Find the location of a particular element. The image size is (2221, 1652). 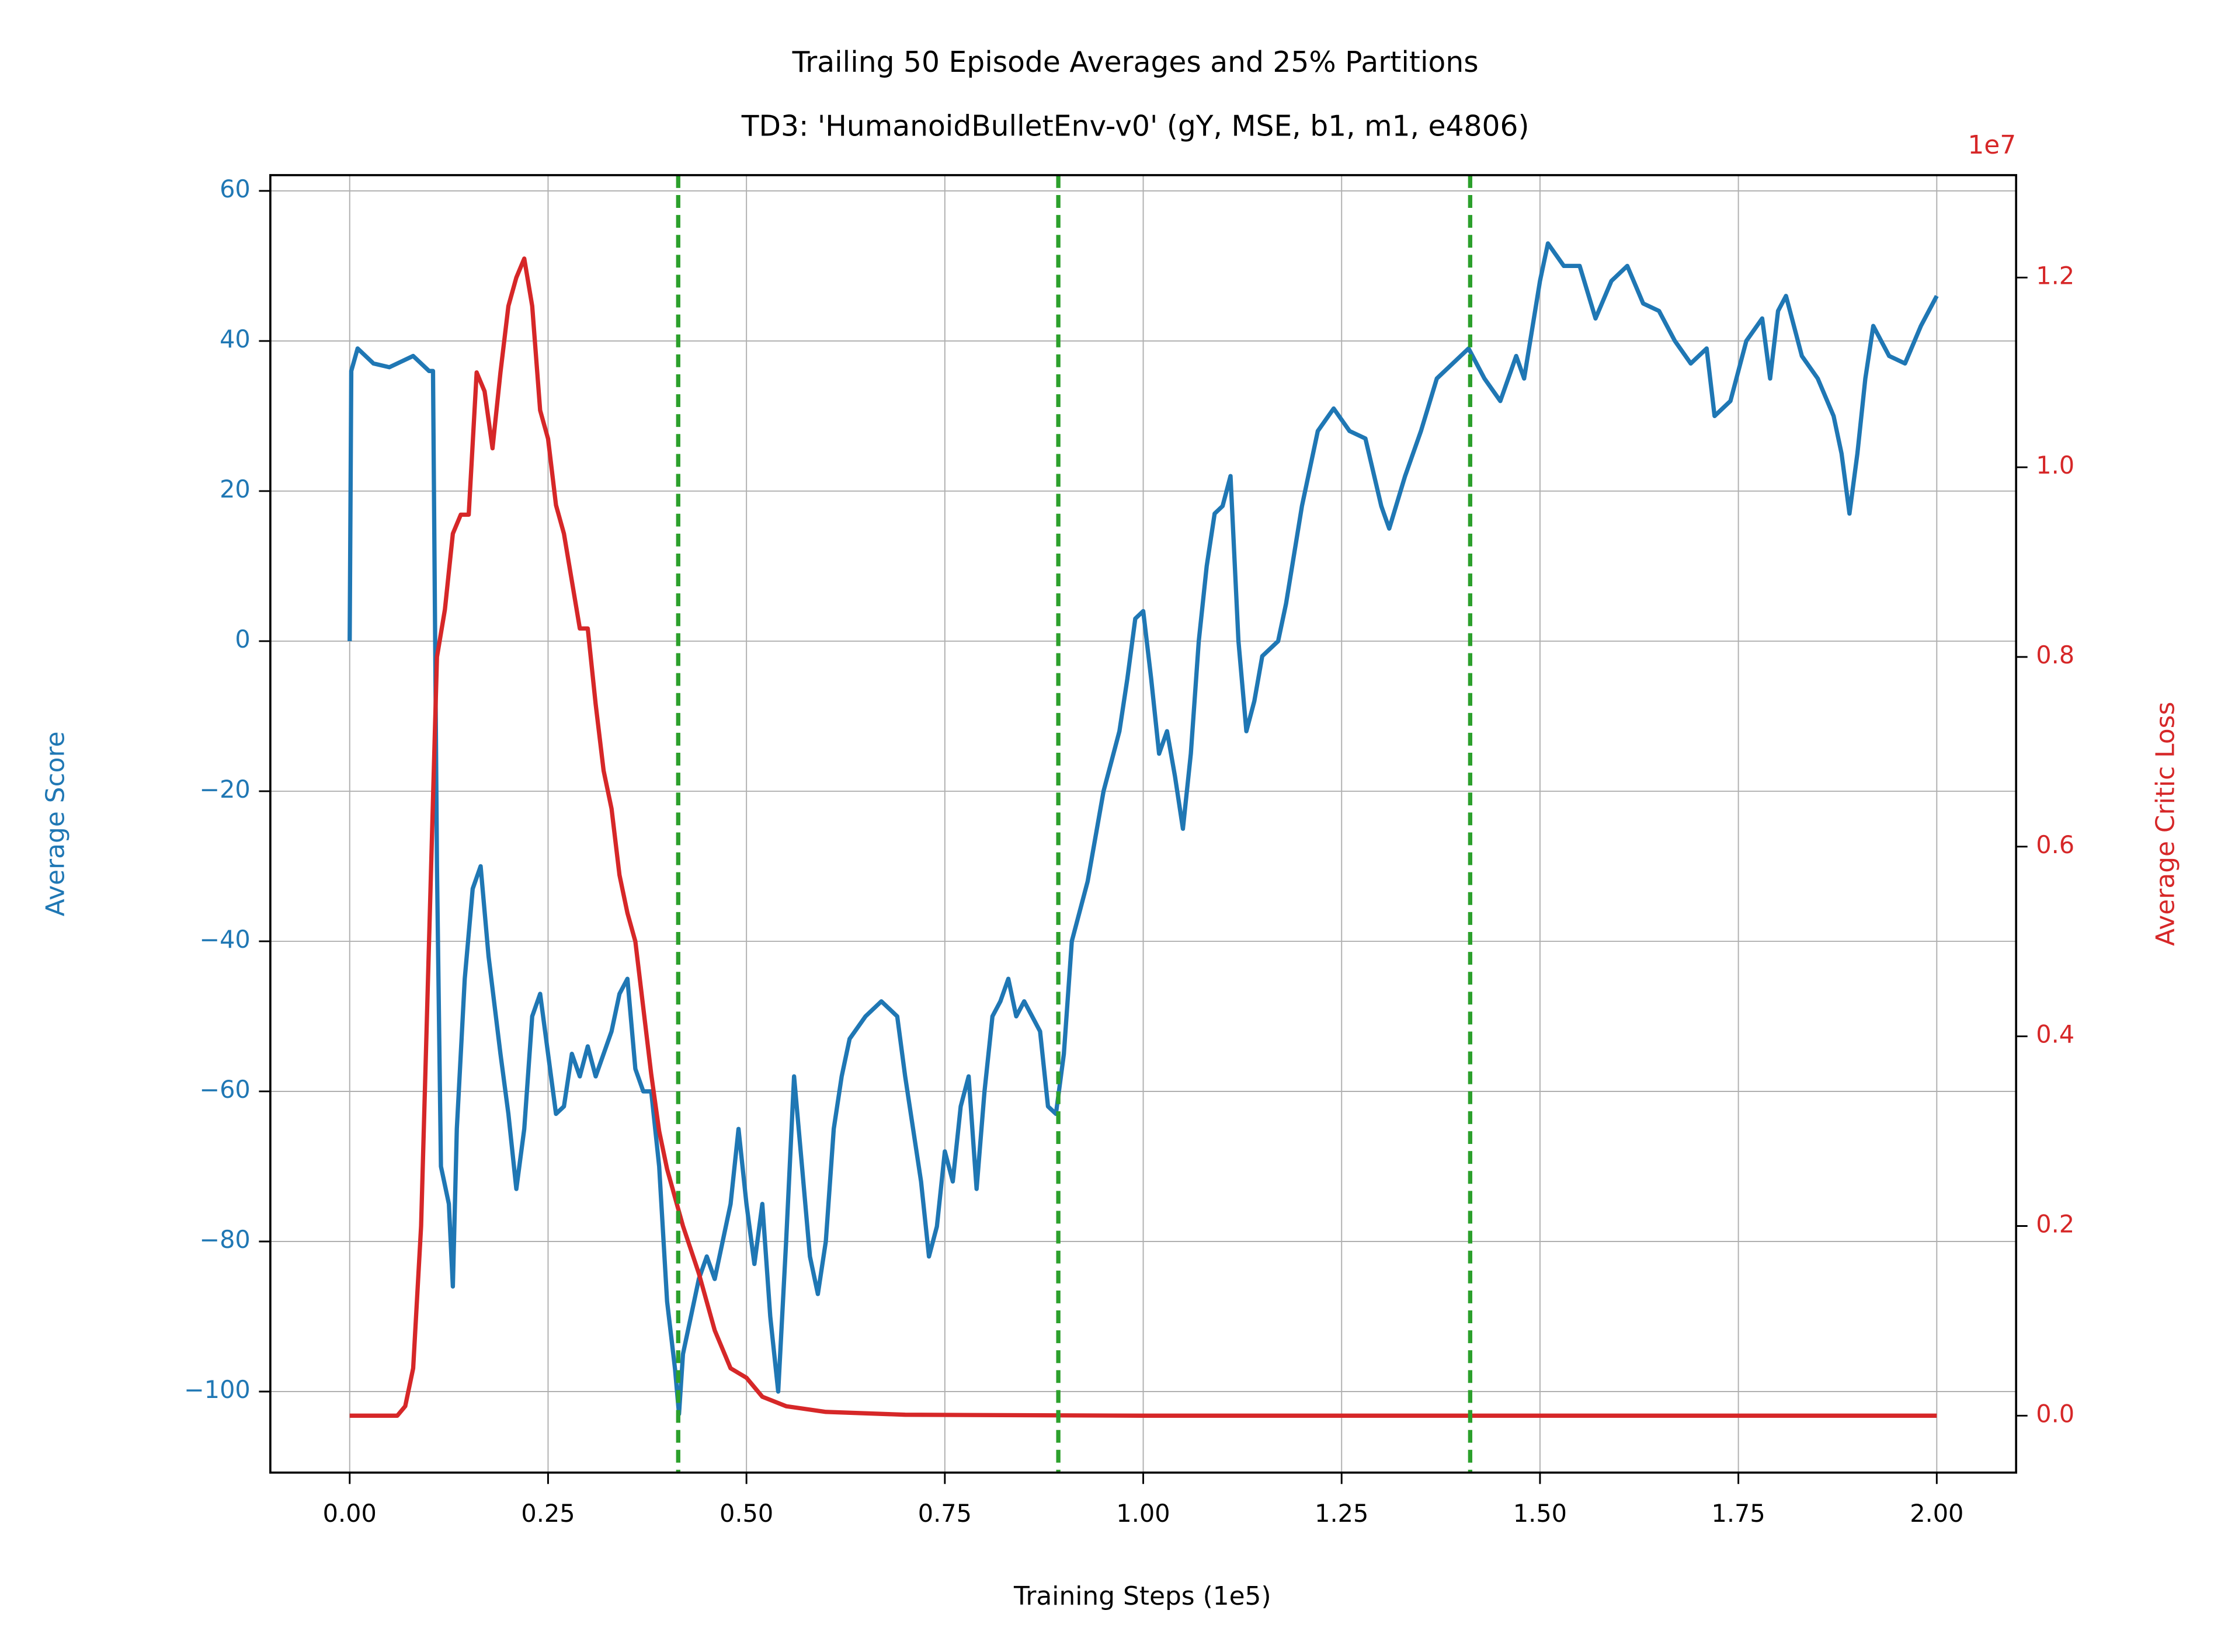

y2-tick-label: 1.0 is located at coordinates (2055, 465).